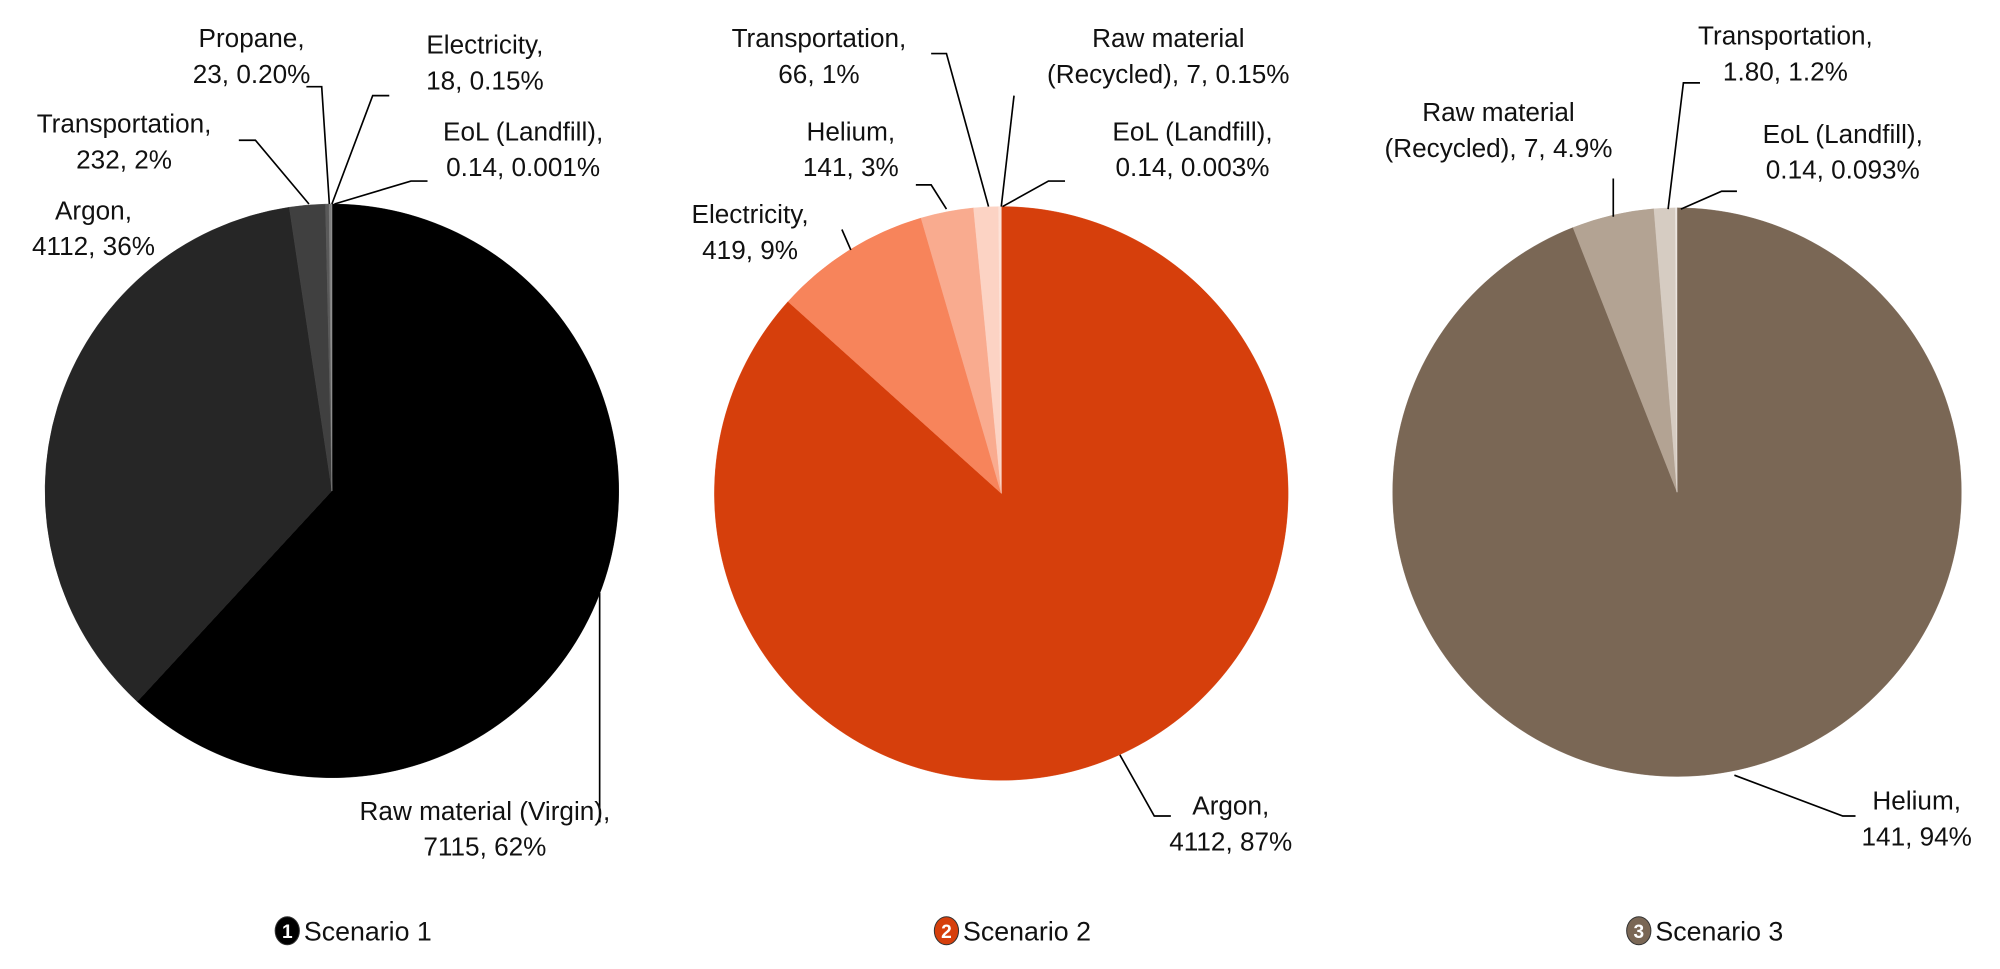 The image size is (2000, 969). What do you see at coordinates (1145, 785) in the screenshot?
I see `leader-line-argon` at bounding box center [1145, 785].